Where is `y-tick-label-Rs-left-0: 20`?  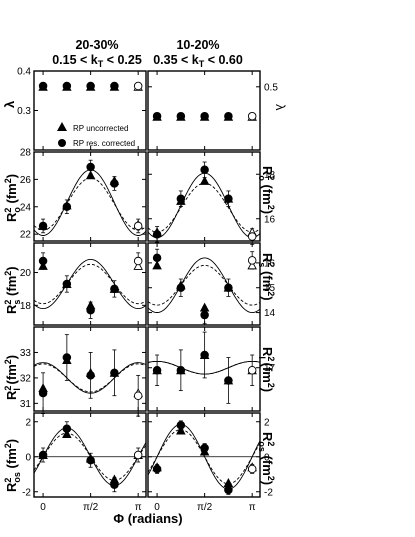 y-tick-label-Rs-left-0: 20 is located at coordinates (26, 273).